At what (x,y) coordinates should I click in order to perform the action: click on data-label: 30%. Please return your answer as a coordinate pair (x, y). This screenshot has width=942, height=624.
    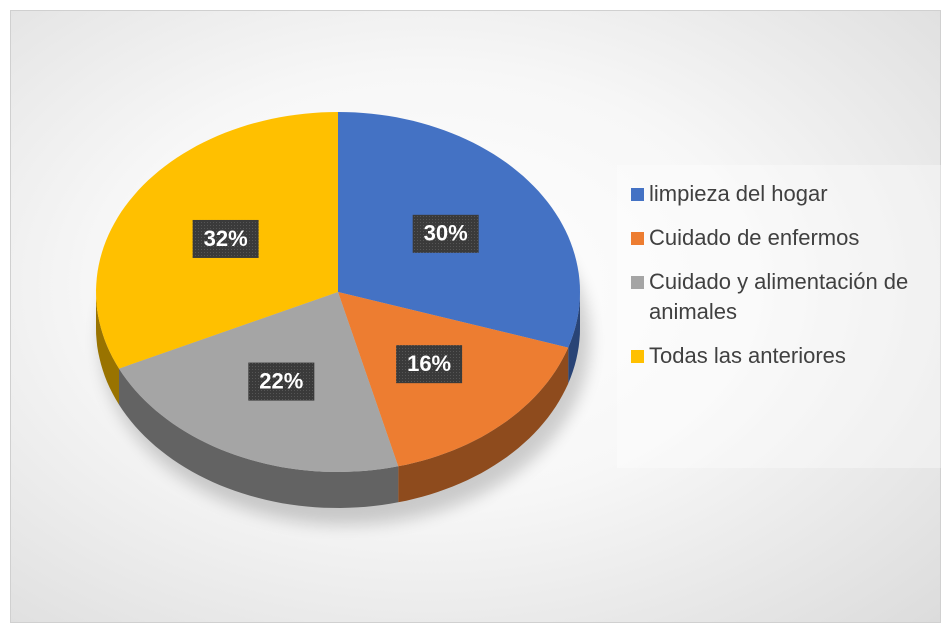
    Looking at the image, I should click on (446, 233).